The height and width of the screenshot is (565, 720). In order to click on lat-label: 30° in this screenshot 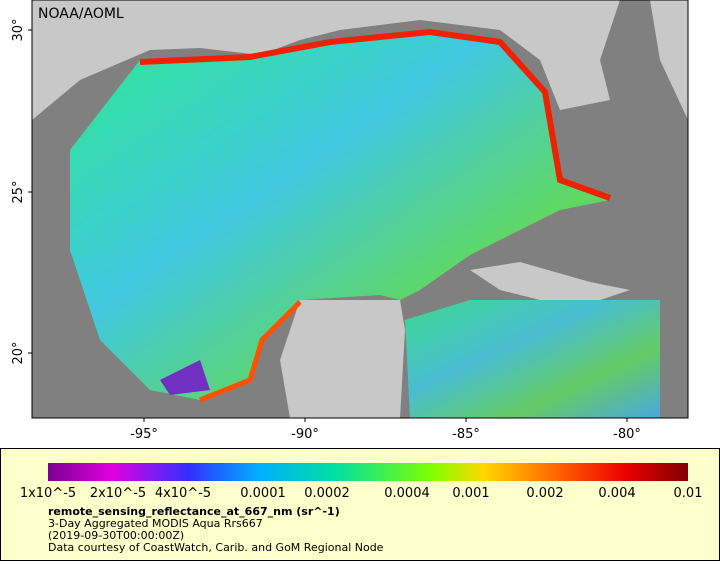, I will do `click(18, 29)`.